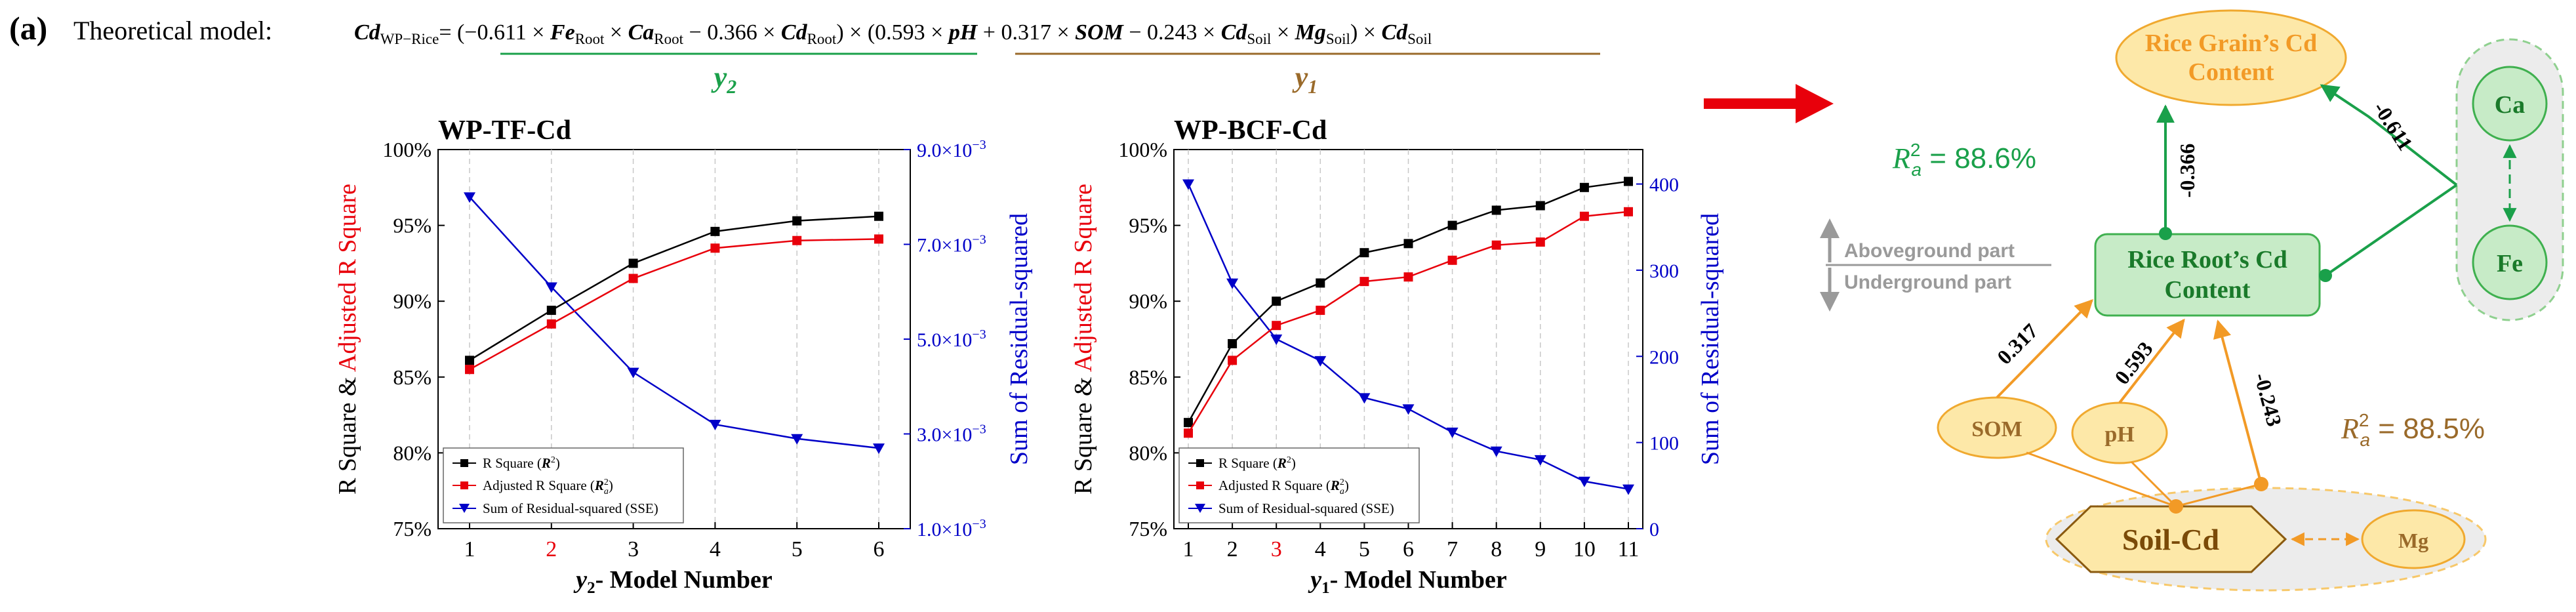 The width and height of the screenshot is (2576, 612). What do you see at coordinates (1664, 185) in the screenshot?
I see `y-tick-label-right: 400` at bounding box center [1664, 185].